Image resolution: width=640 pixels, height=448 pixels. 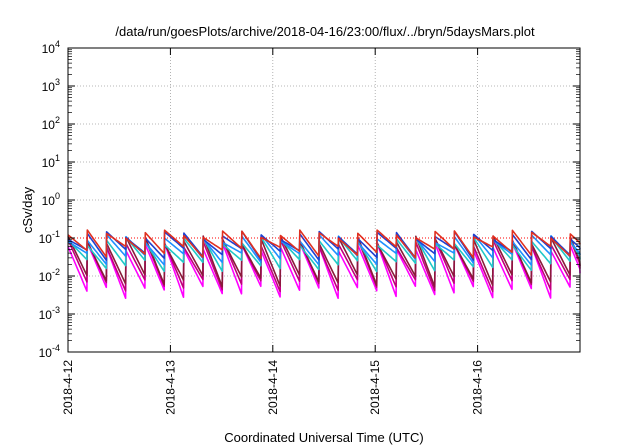 I want to click on x-tick-label: 2018-4-16, so click(x=478, y=387).